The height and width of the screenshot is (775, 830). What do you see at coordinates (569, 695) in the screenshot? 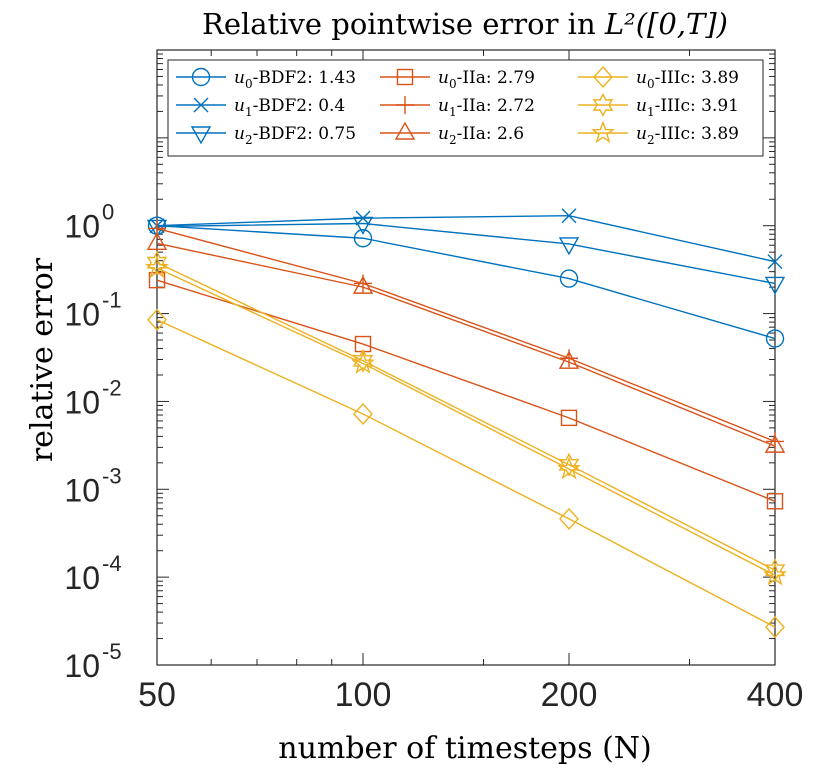
I see `x-tick-label: 200` at bounding box center [569, 695].